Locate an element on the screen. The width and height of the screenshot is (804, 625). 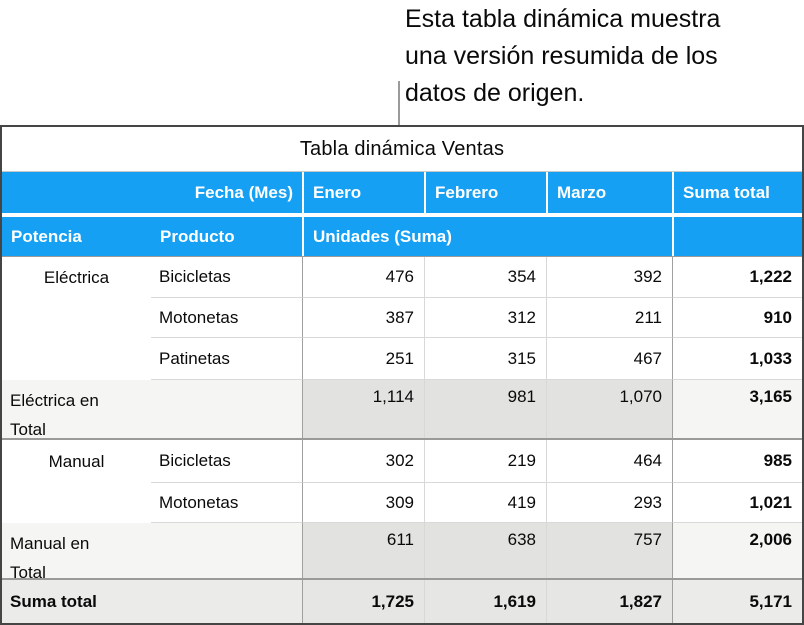
table-title: Tabla dinámica Ventas is located at coordinates (402, 148).